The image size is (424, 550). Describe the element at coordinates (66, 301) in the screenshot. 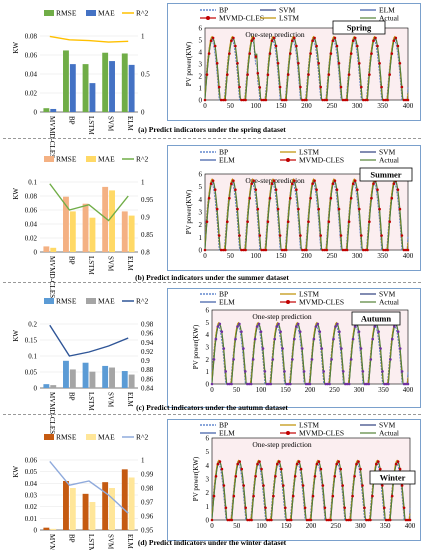

I see `legend-label: RMSE` at that location.